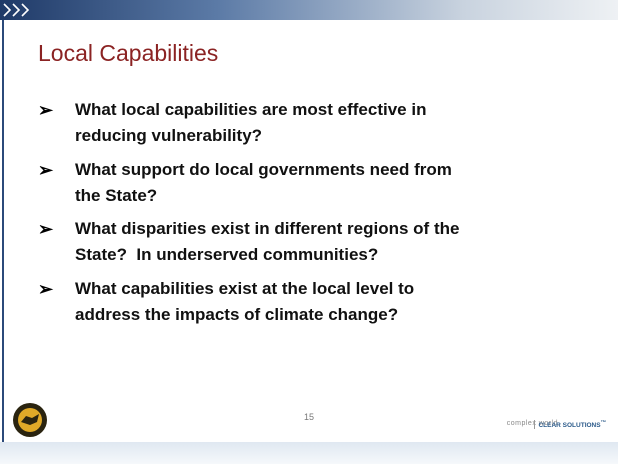 The image size is (618, 464). What do you see at coordinates (16, 10) in the screenshot?
I see `chevrons` at bounding box center [16, 10].